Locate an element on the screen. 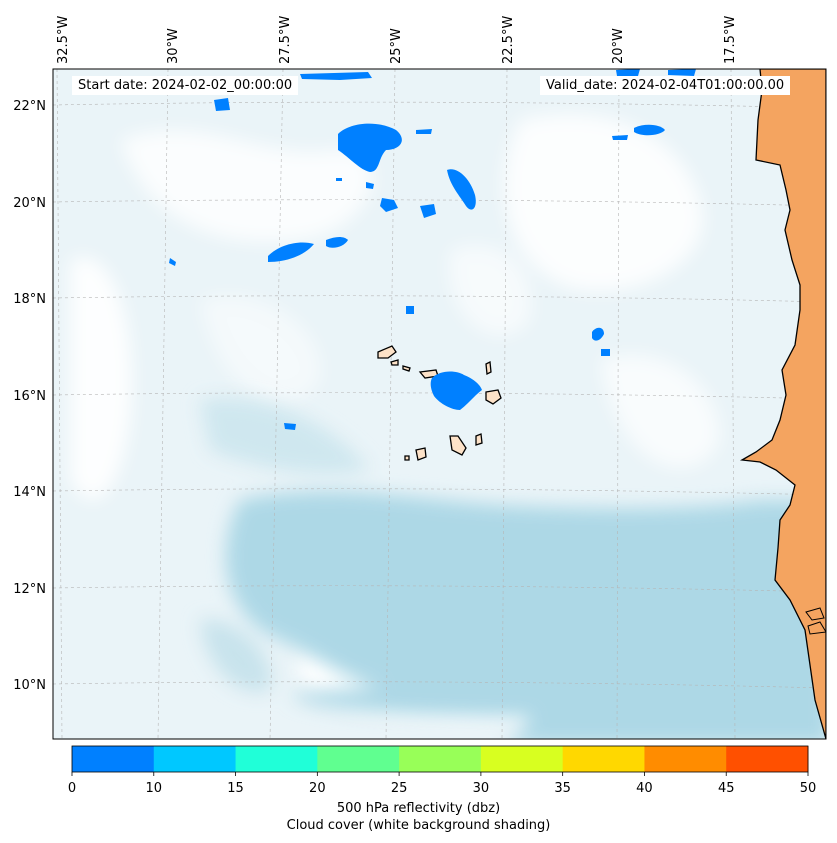 This screenshot has width=837, height=843. colorbar-frame is located at coordinates (440, 759).